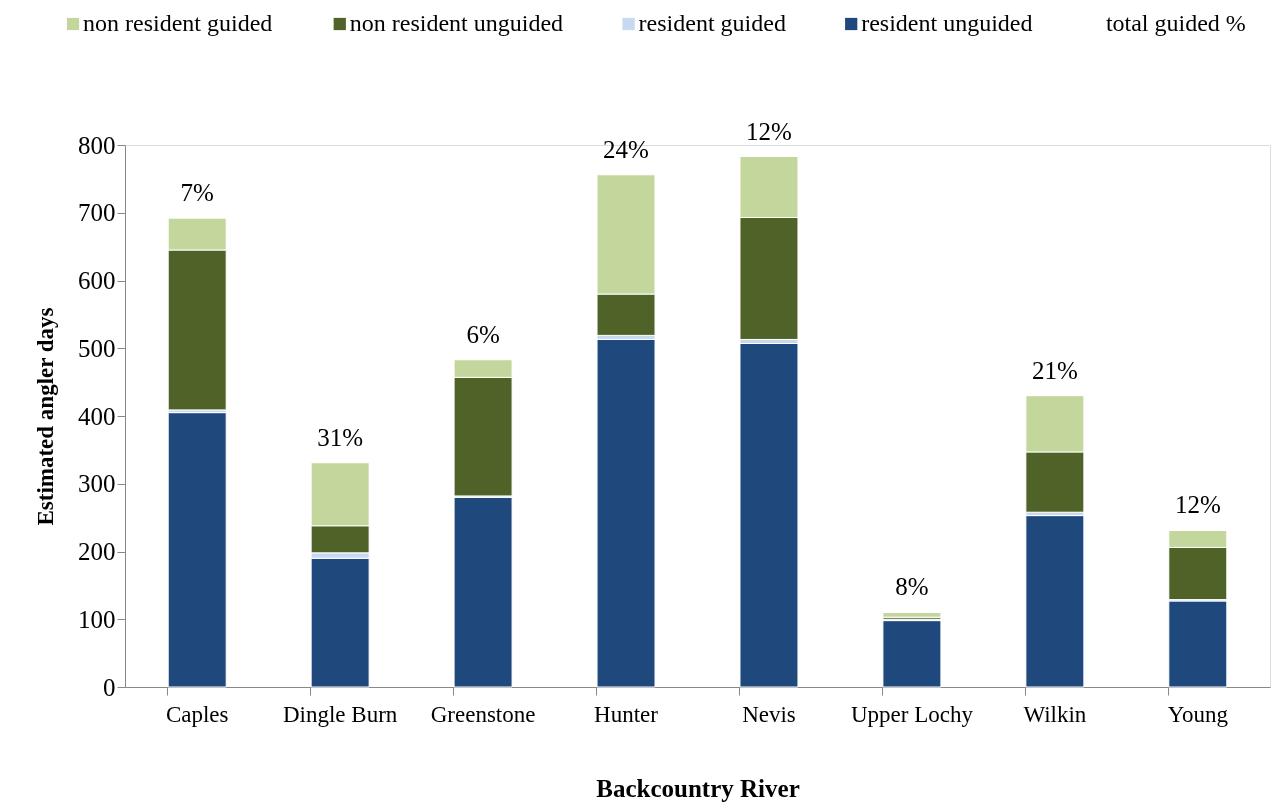  What do you see at coordinates (698, 788) in the screenshot?
I see `x-axis-title: Backcountry River` at bounding box center [698, 788].